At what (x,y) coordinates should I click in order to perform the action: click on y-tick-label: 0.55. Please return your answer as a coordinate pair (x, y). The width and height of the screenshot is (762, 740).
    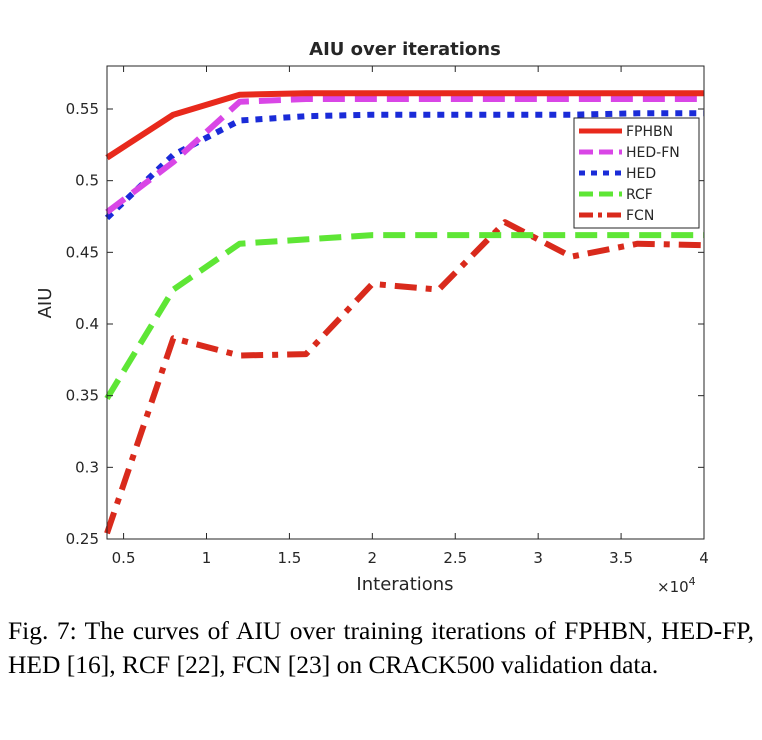
    Looking at the image, I should click on (82, 109).